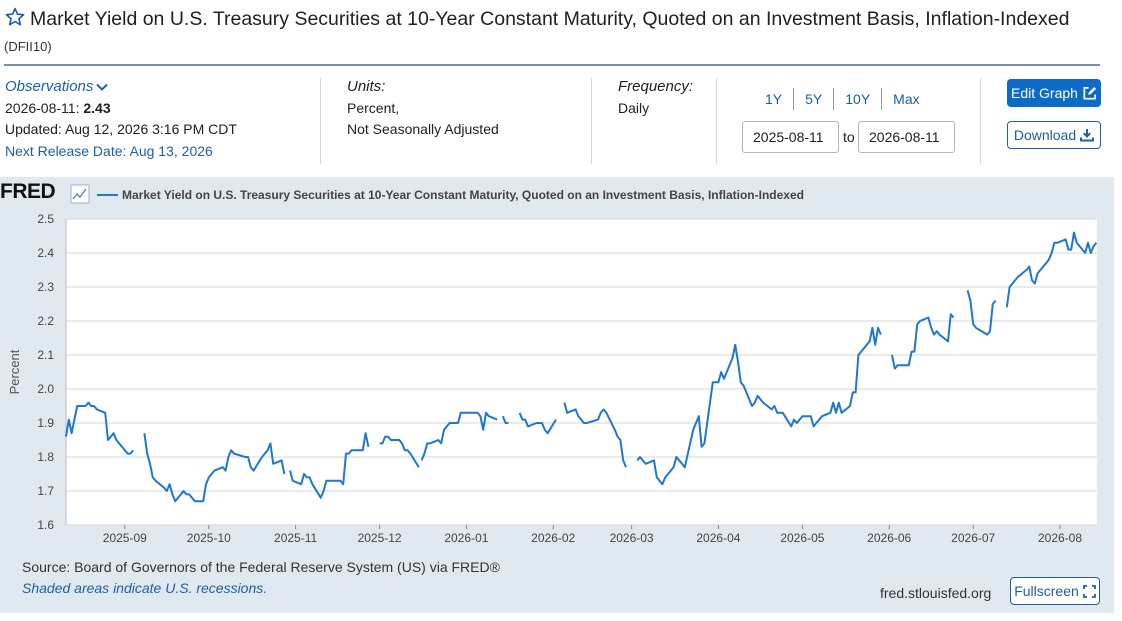  I want to click on y-tick-label: 2.0, so click(45, 389).